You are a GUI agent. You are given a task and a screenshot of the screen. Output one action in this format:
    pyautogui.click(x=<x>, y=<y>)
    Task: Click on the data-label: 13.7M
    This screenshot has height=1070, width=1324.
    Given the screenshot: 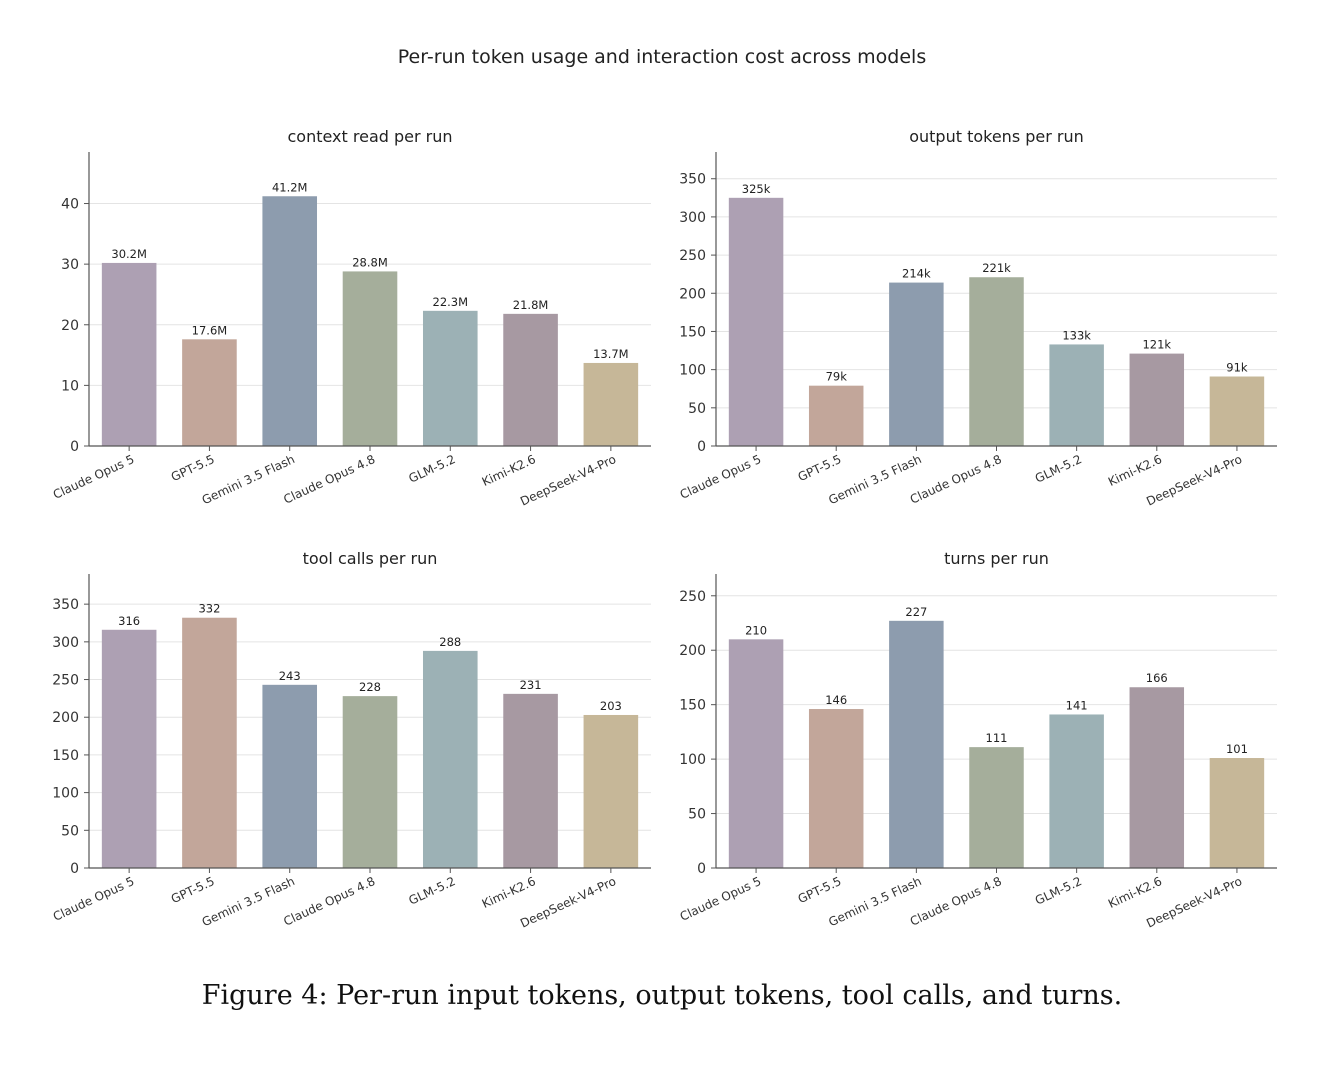 What is the action you would take?
    pyautogui.click(x=611, y=354)
    